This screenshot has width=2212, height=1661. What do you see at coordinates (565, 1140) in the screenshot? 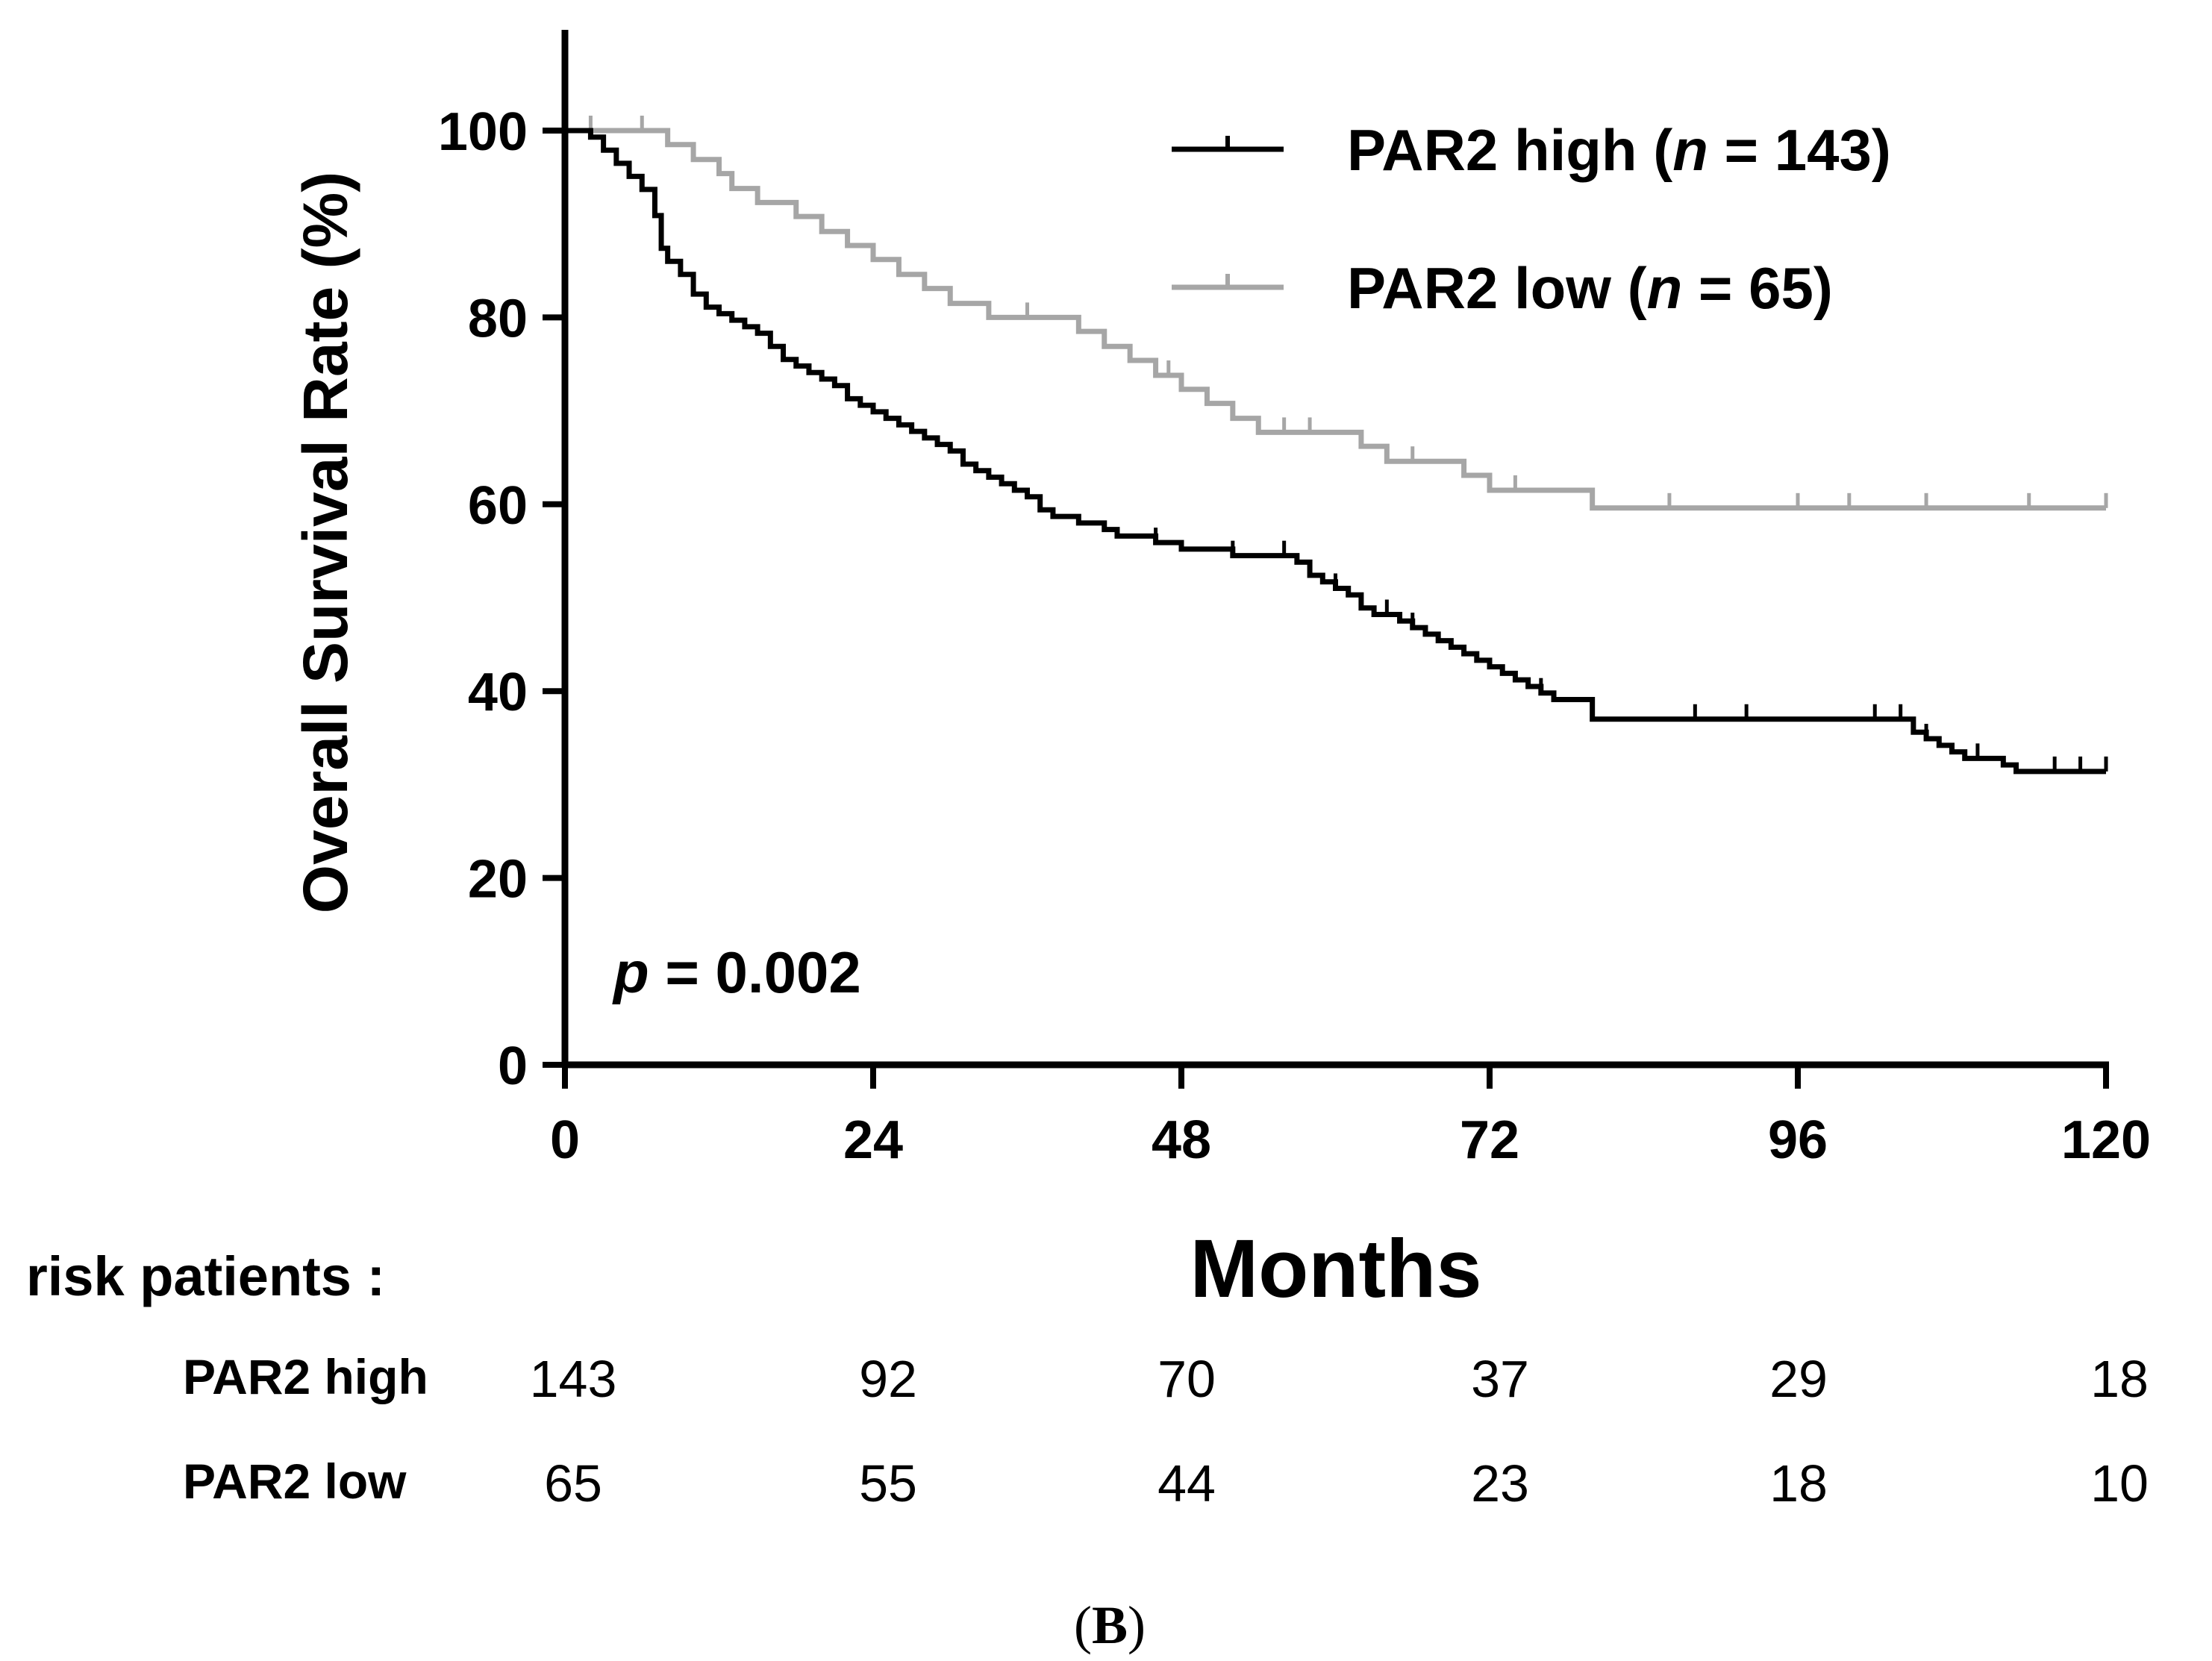
I see `x-tick-label-0: 0` at bounding box center [565, 1140].